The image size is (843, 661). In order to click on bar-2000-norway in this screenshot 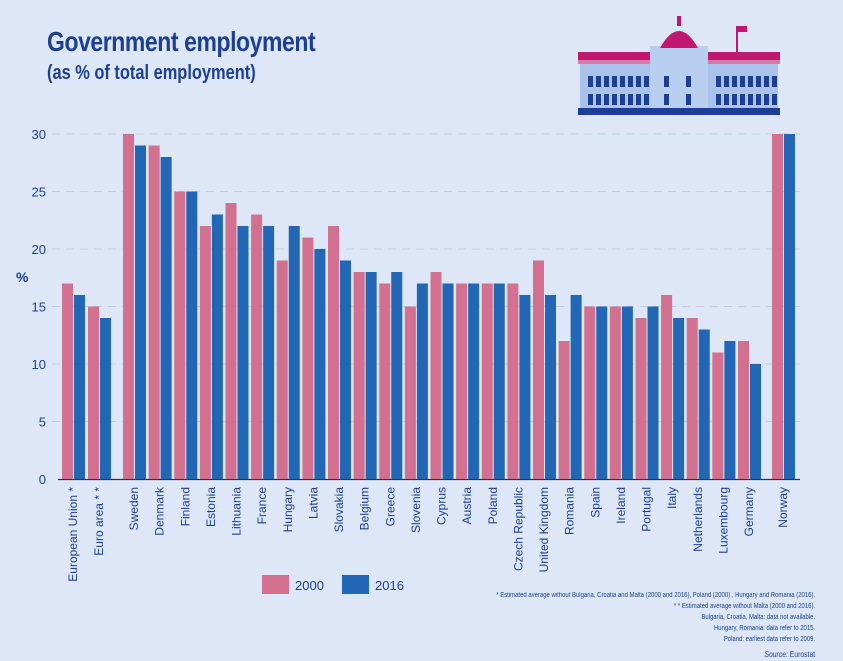, I will do `click(777, 306)`.